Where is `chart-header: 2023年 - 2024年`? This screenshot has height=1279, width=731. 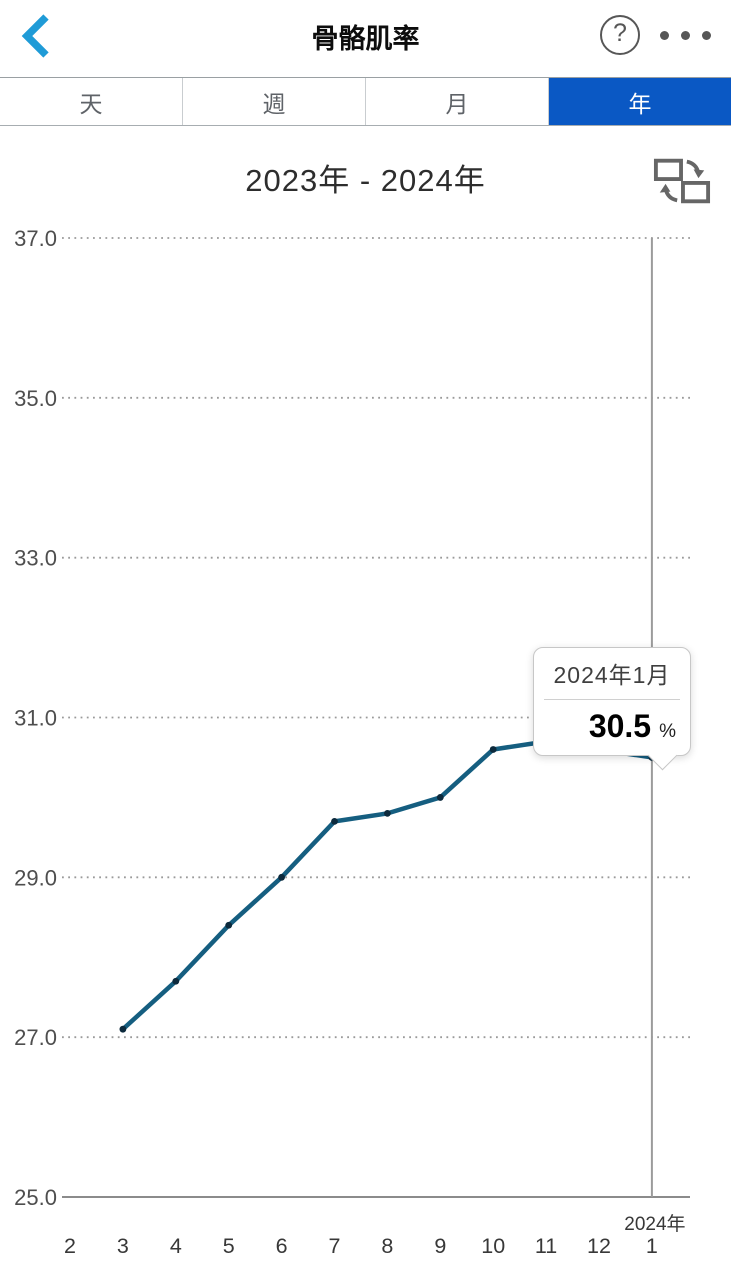
chart-header: 2023年 - 2024年 is located at coordinates (365, 181).